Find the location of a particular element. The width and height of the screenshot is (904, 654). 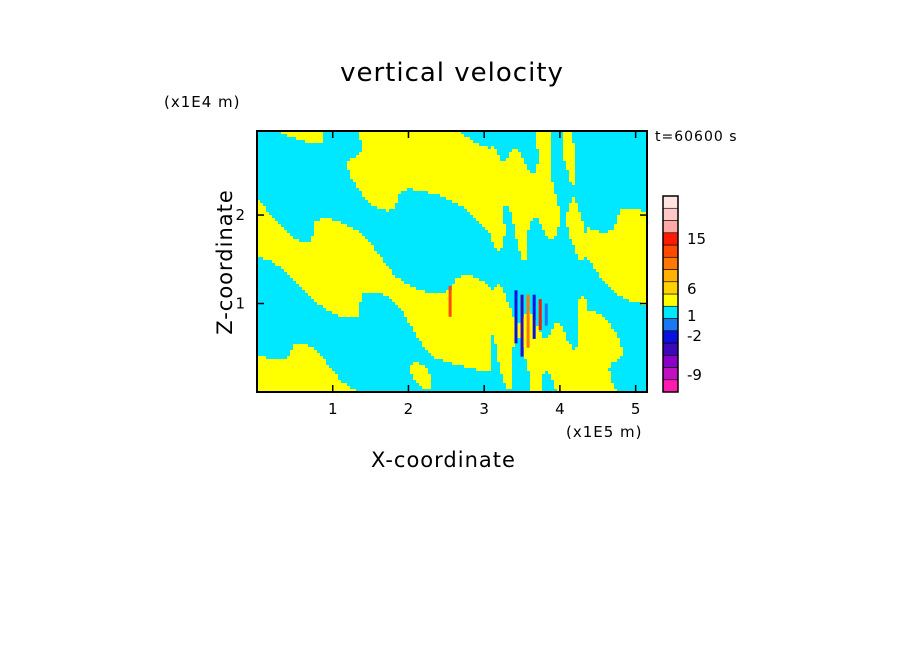

y-axis: 12 is located at coordinates (441, 259).